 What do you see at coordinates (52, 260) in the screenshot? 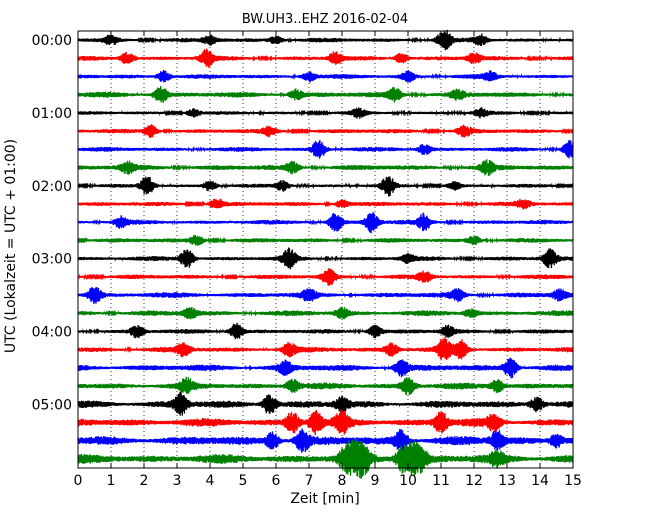
I see `y-tick-label-0300: 03:00` at bounding box center [52, 260].